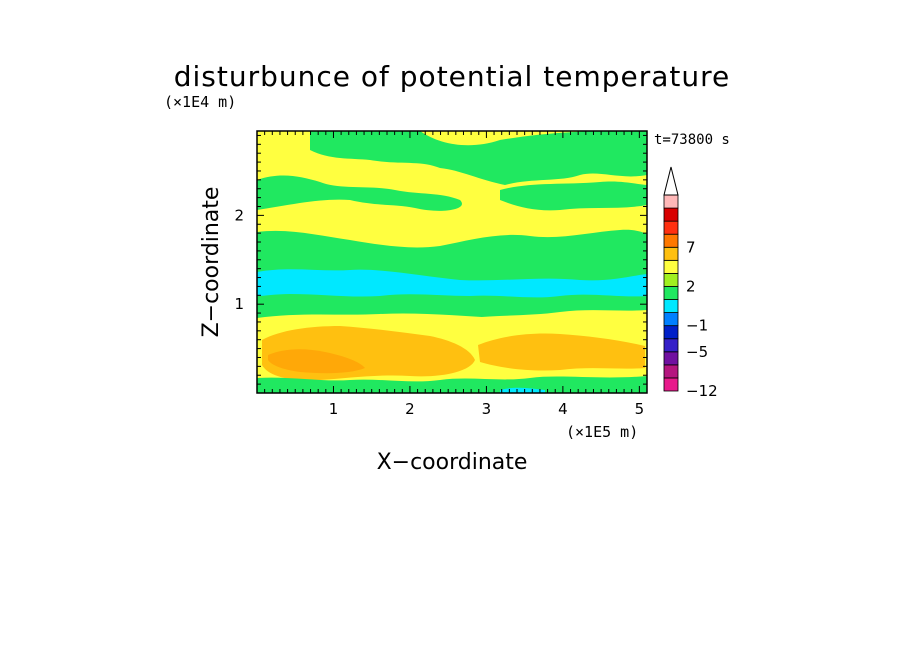 Image resolution: width=904 pixels, height=654 pixels. I want to click on field-green-mid, so click(452, 274).